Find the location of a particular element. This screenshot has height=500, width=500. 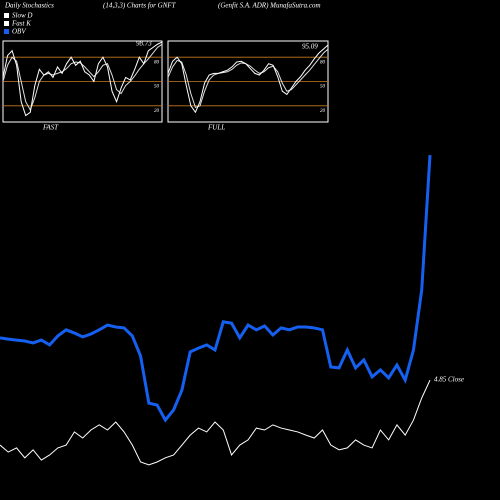

last-value-label: 98.73 is located at coordinates (144, 44).